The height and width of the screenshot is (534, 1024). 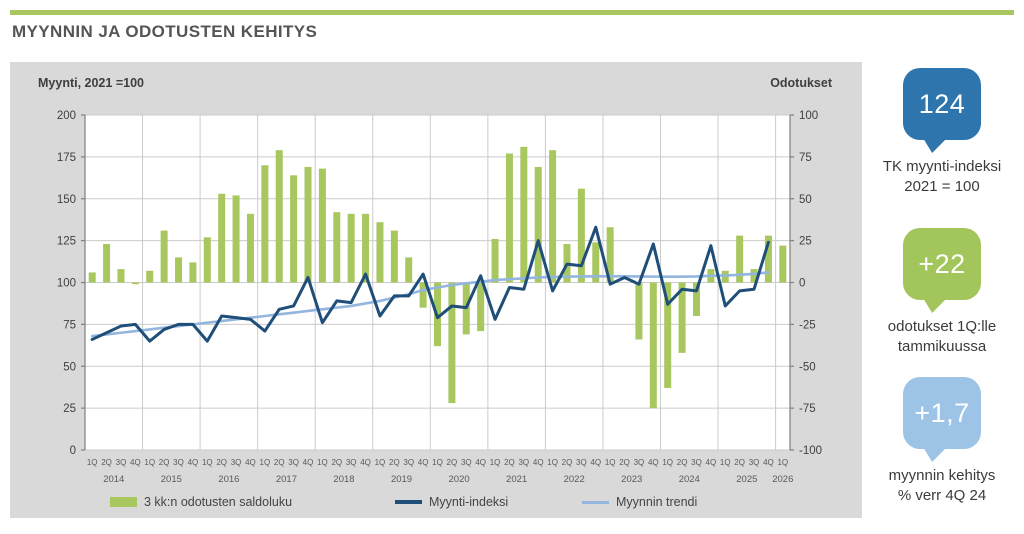 What do you see at coordinates (631, 479) in the screenshot?
I see `year-label: 2023` at bounding box center [631, 479].